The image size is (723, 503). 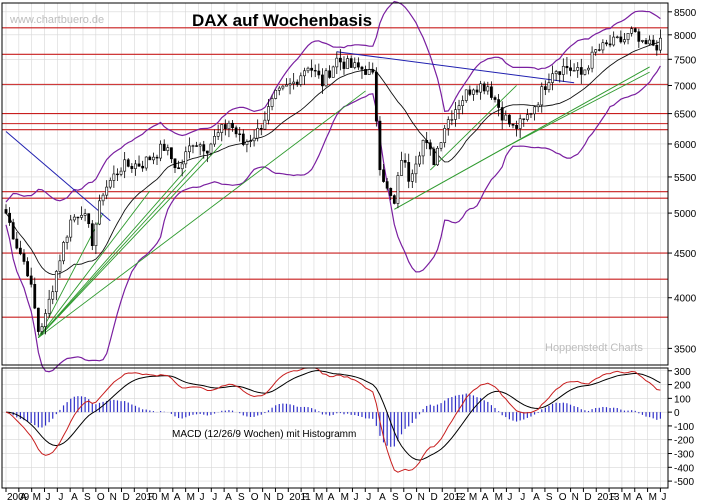 What do you see at coordinates (18, 497) in the screenshot?
I see `x-tick-label: 2009` at bounding box center [18, 497].